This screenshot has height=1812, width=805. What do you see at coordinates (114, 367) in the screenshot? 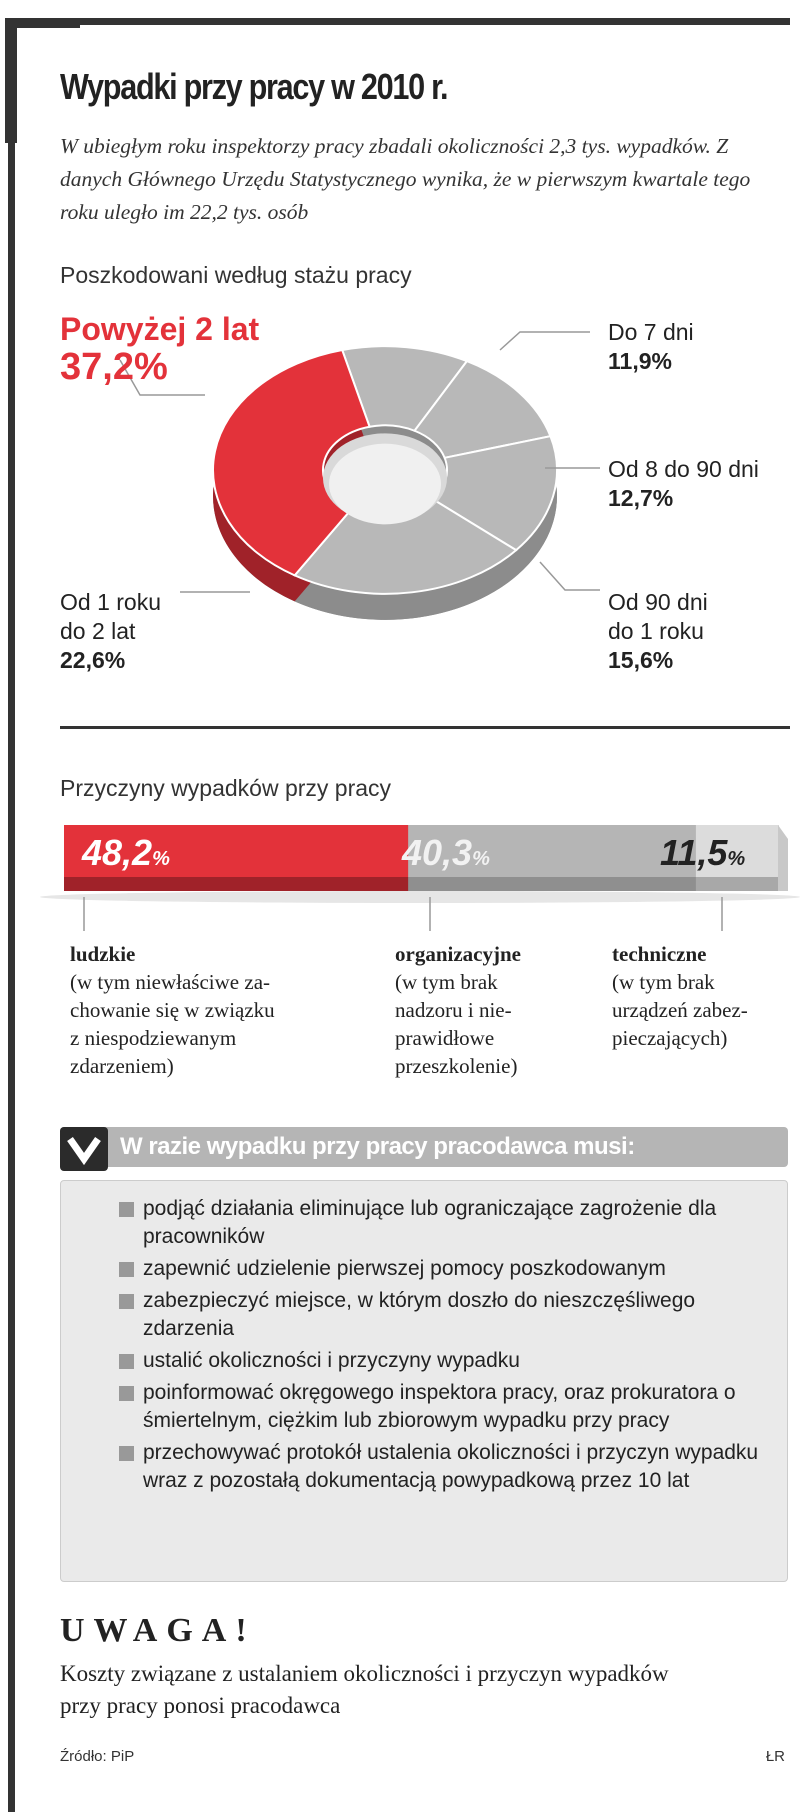
I see `pie-value: 37,2%` at bounding box center [114, 367].